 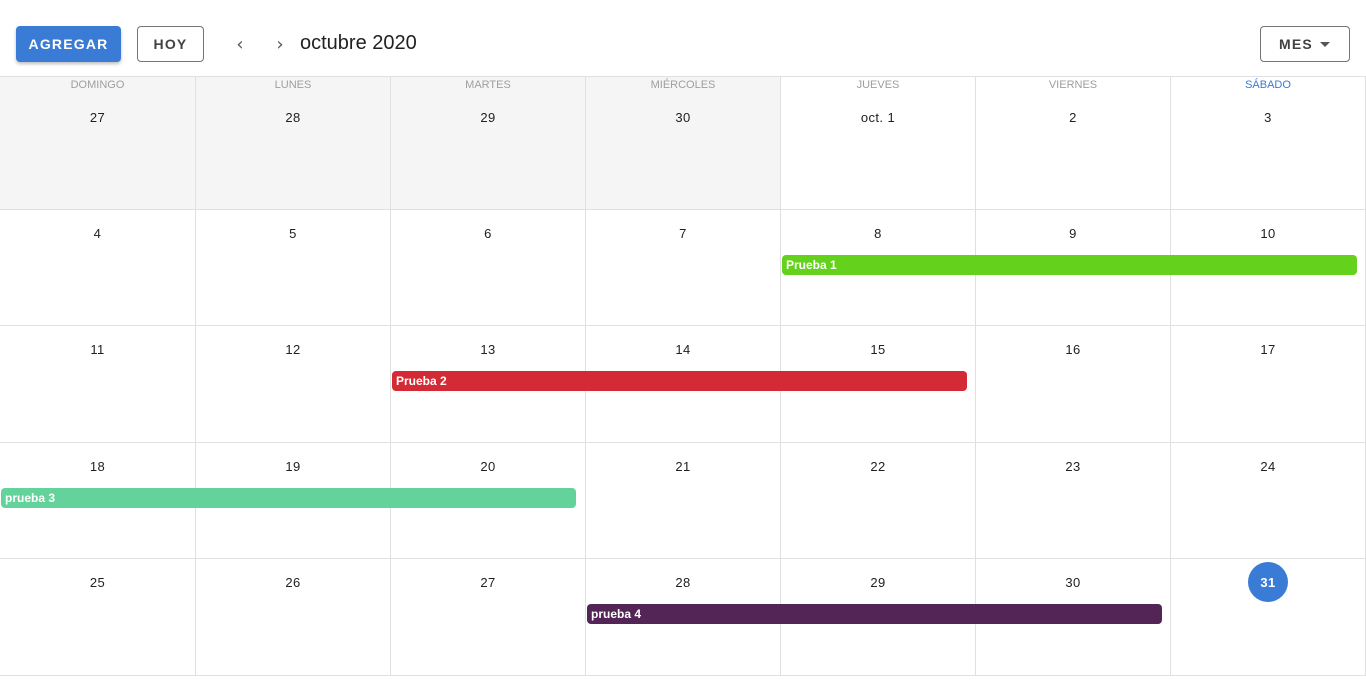 What do you see at coordinates (878, 349) in the screenshot?
I see `day-number: 15` at bounding box center [878, 349].